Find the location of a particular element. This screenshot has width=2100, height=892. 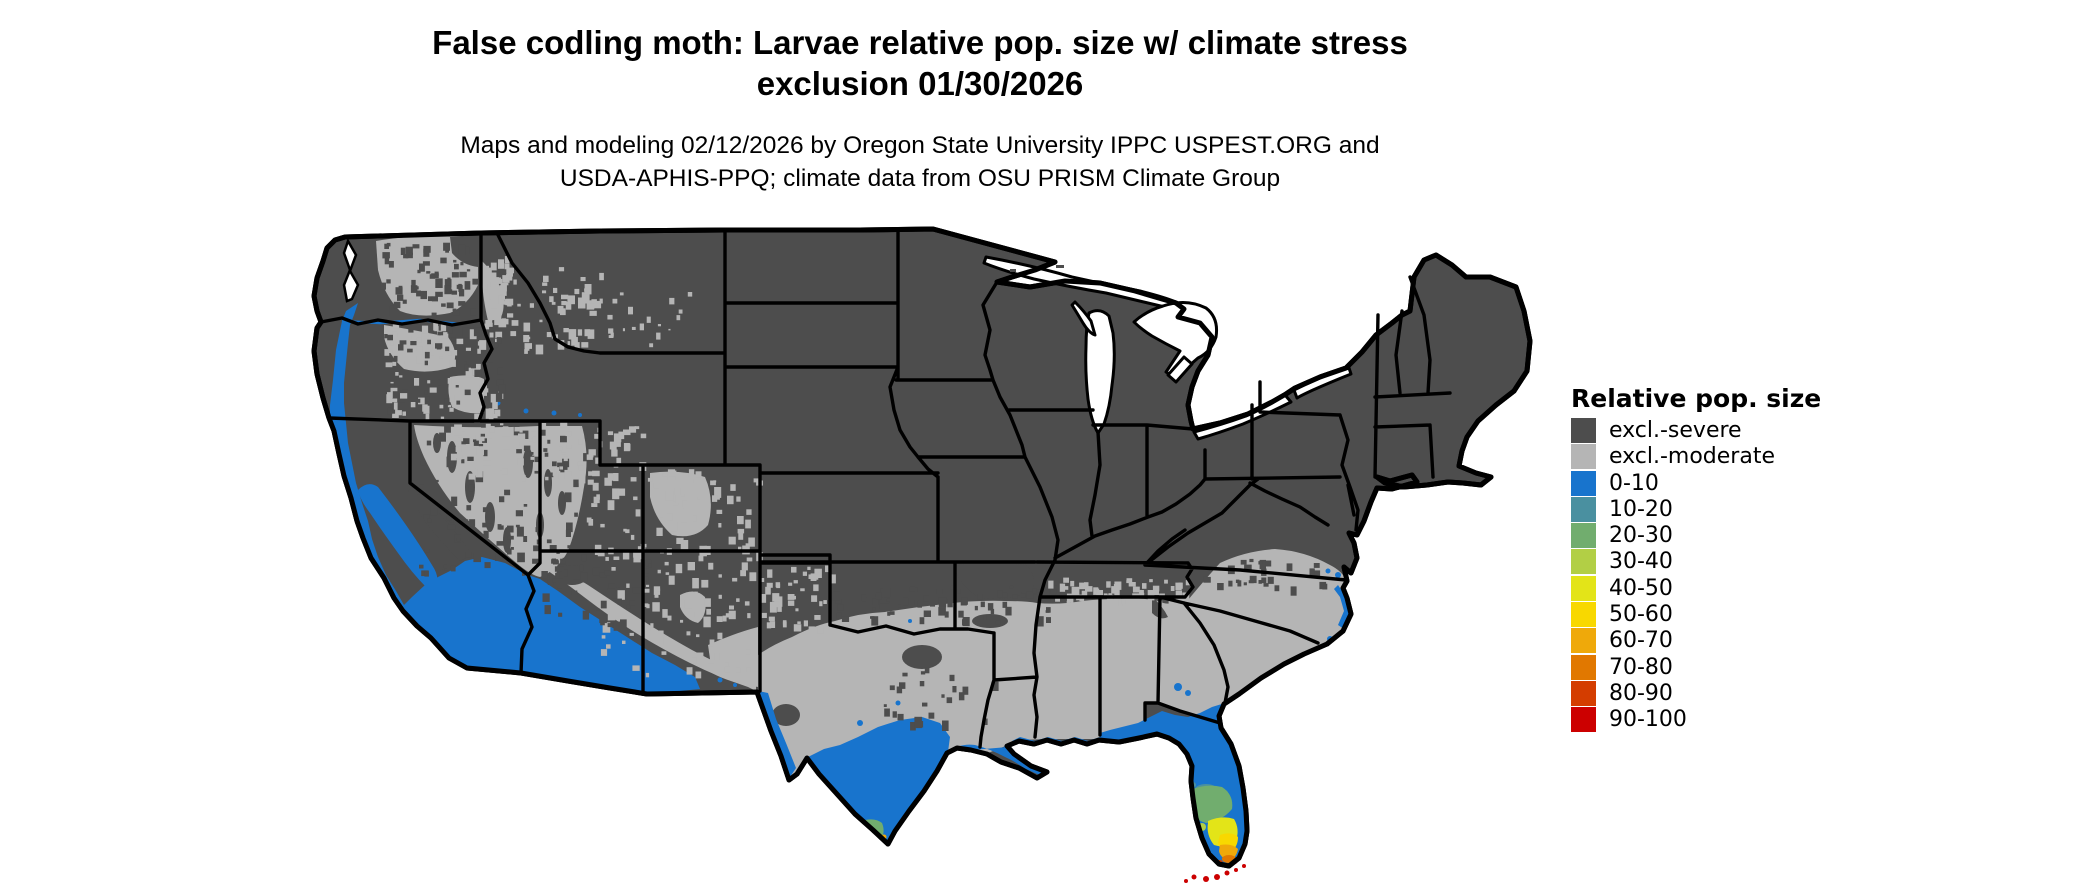

legend-item: 20-30 is located at coordinates (1696, 536).